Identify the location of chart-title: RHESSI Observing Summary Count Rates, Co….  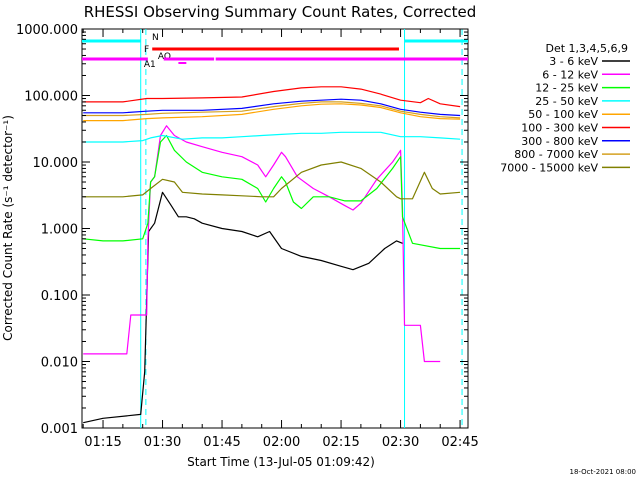
(280, 12).